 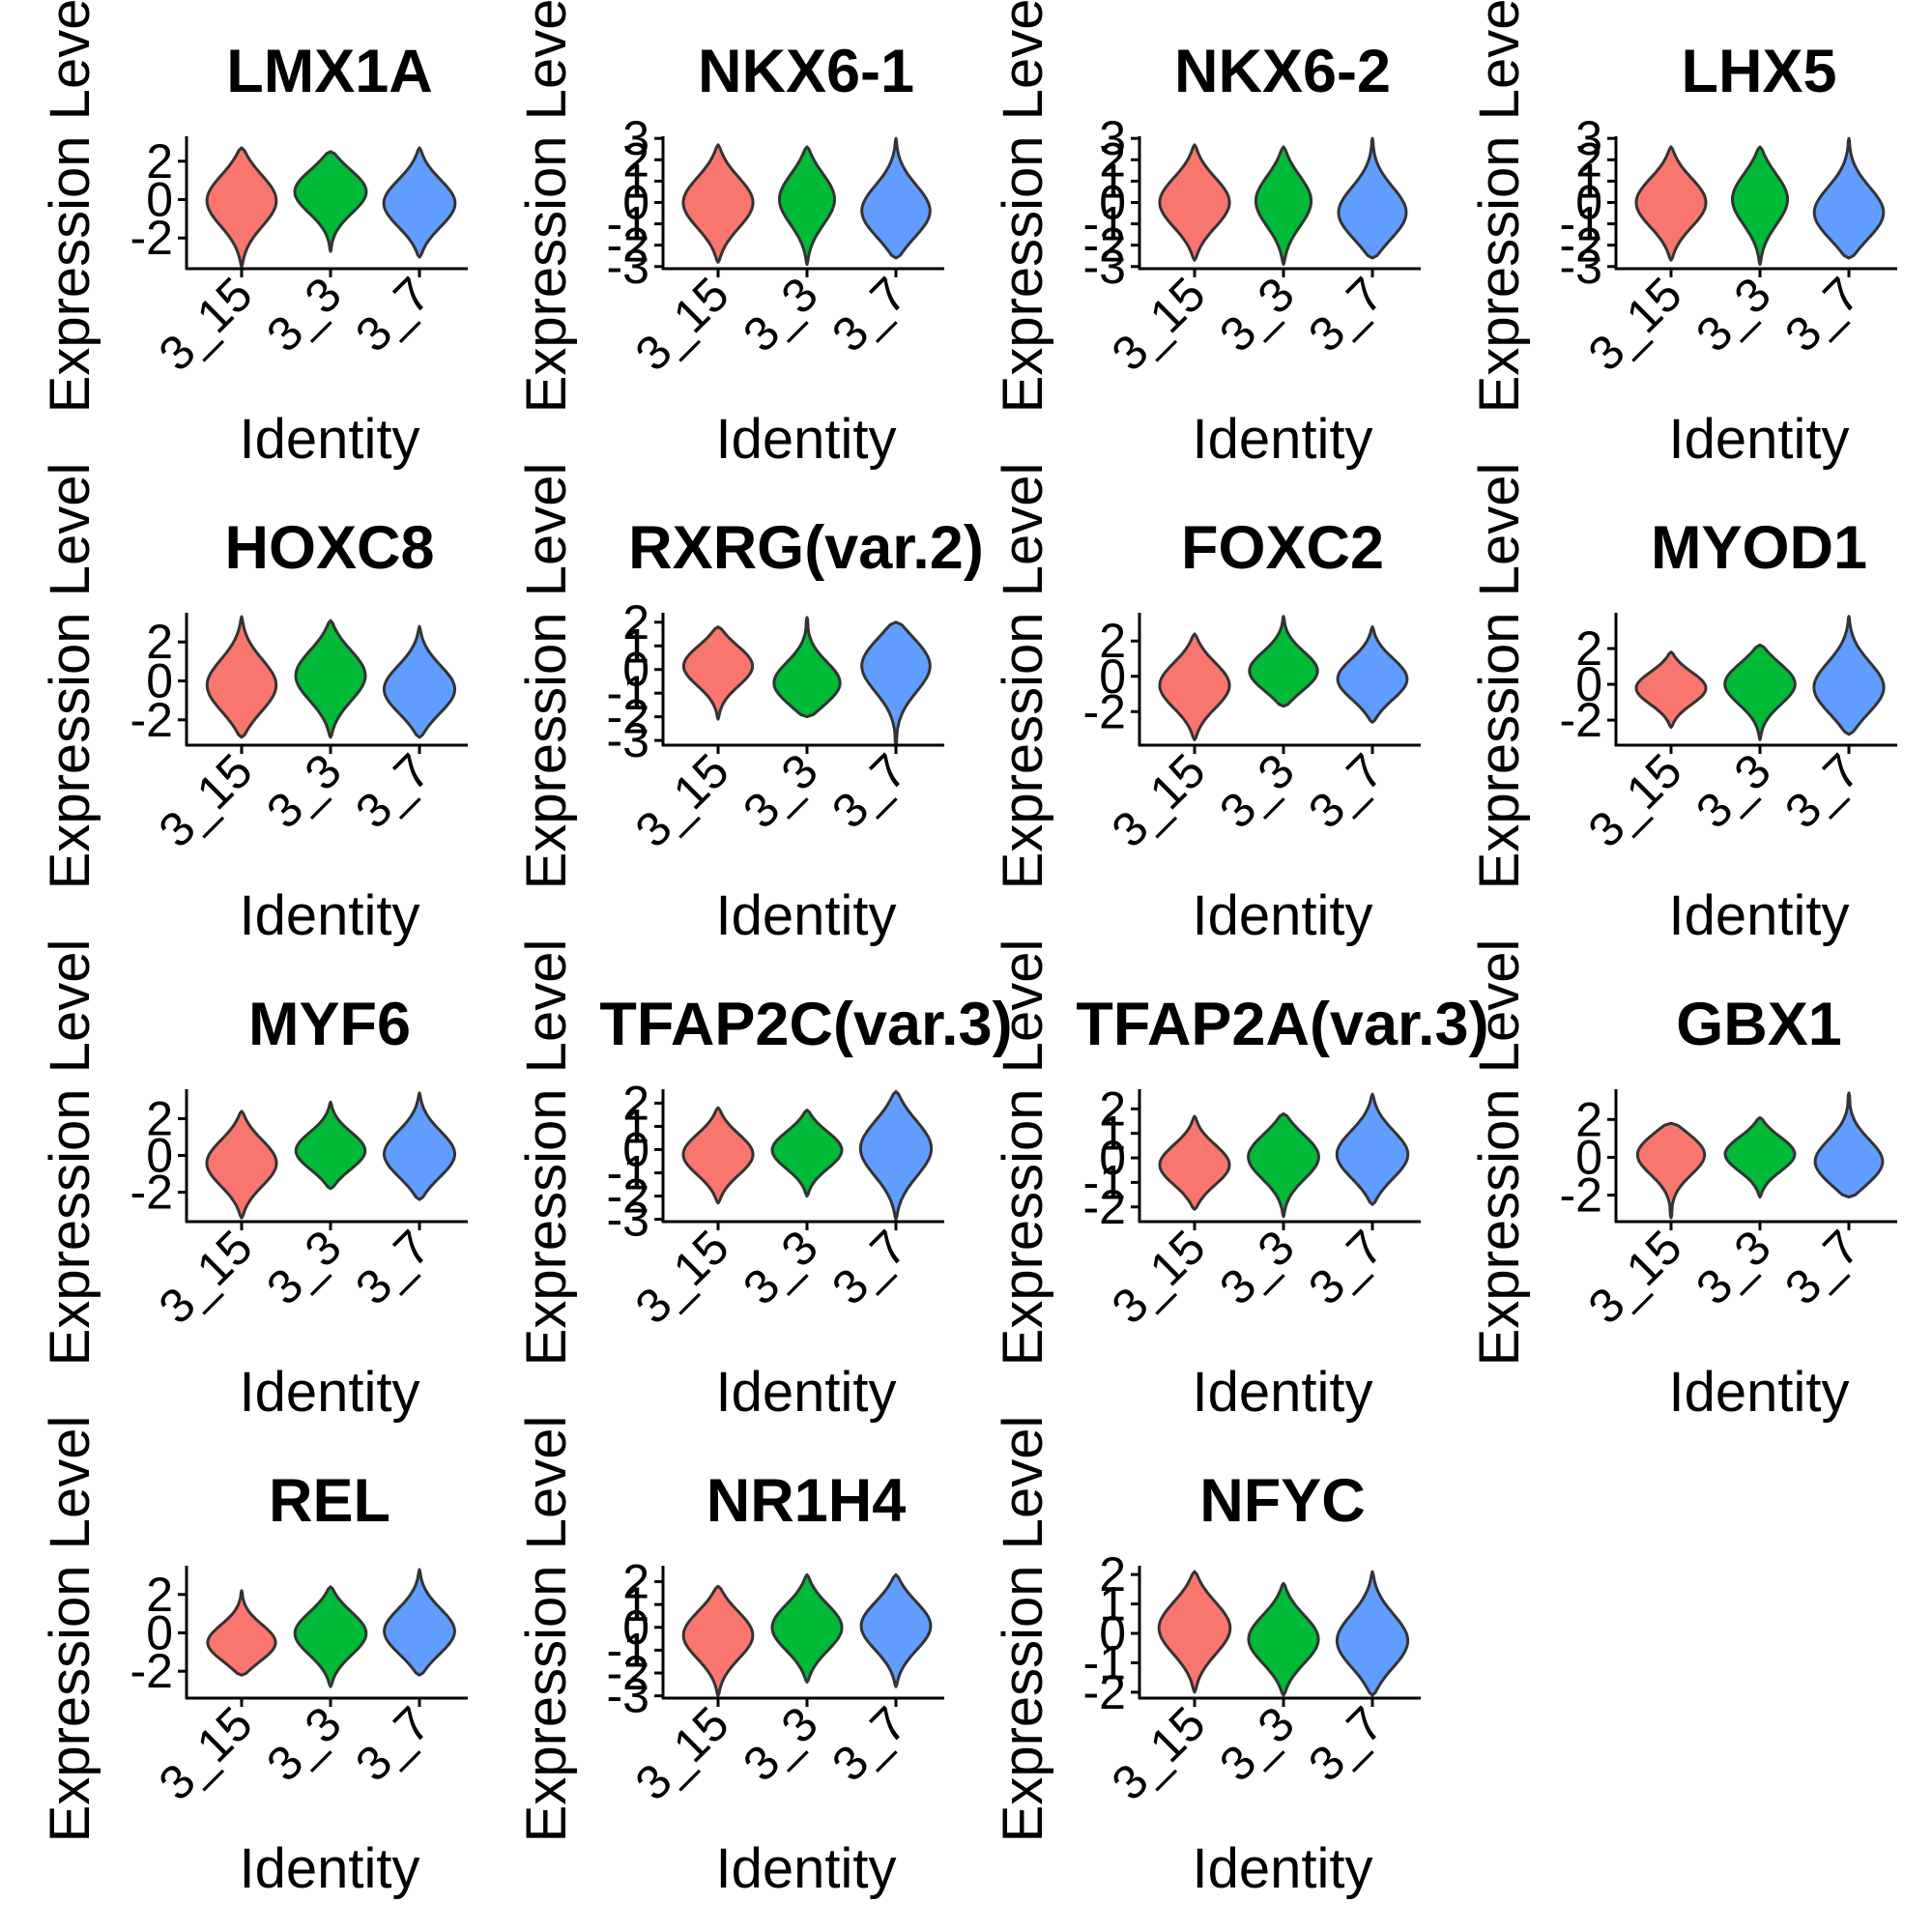 What do you see at coordinates (1282, 71) in the screenshot?
I see `panel-title: NKX6-2` at bounding box center [1282, 71].